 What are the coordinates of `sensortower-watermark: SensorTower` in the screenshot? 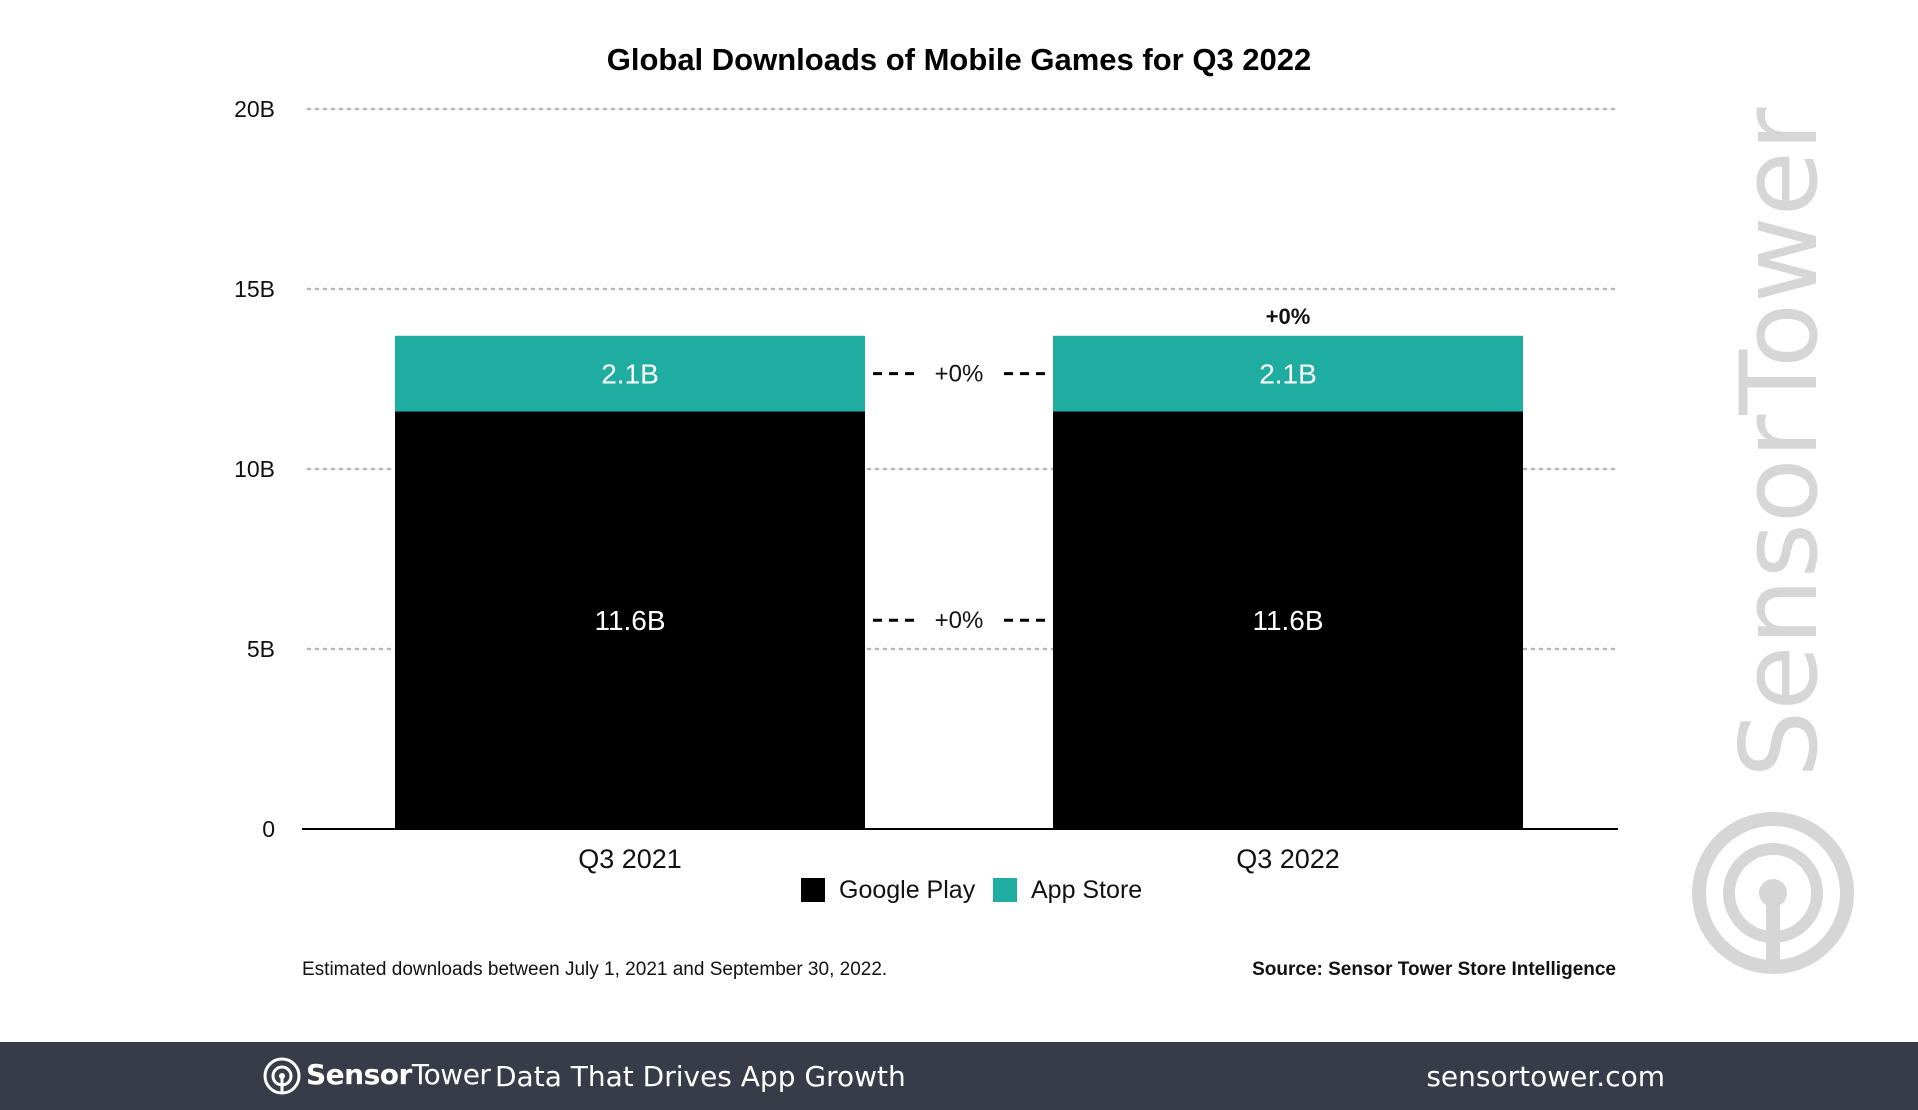 It's located at (1773, 540).